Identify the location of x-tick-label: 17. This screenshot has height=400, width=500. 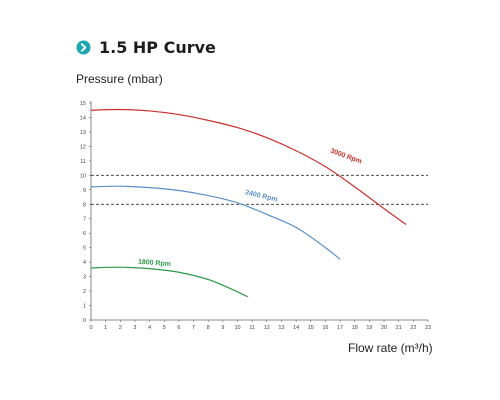
(340, 328).